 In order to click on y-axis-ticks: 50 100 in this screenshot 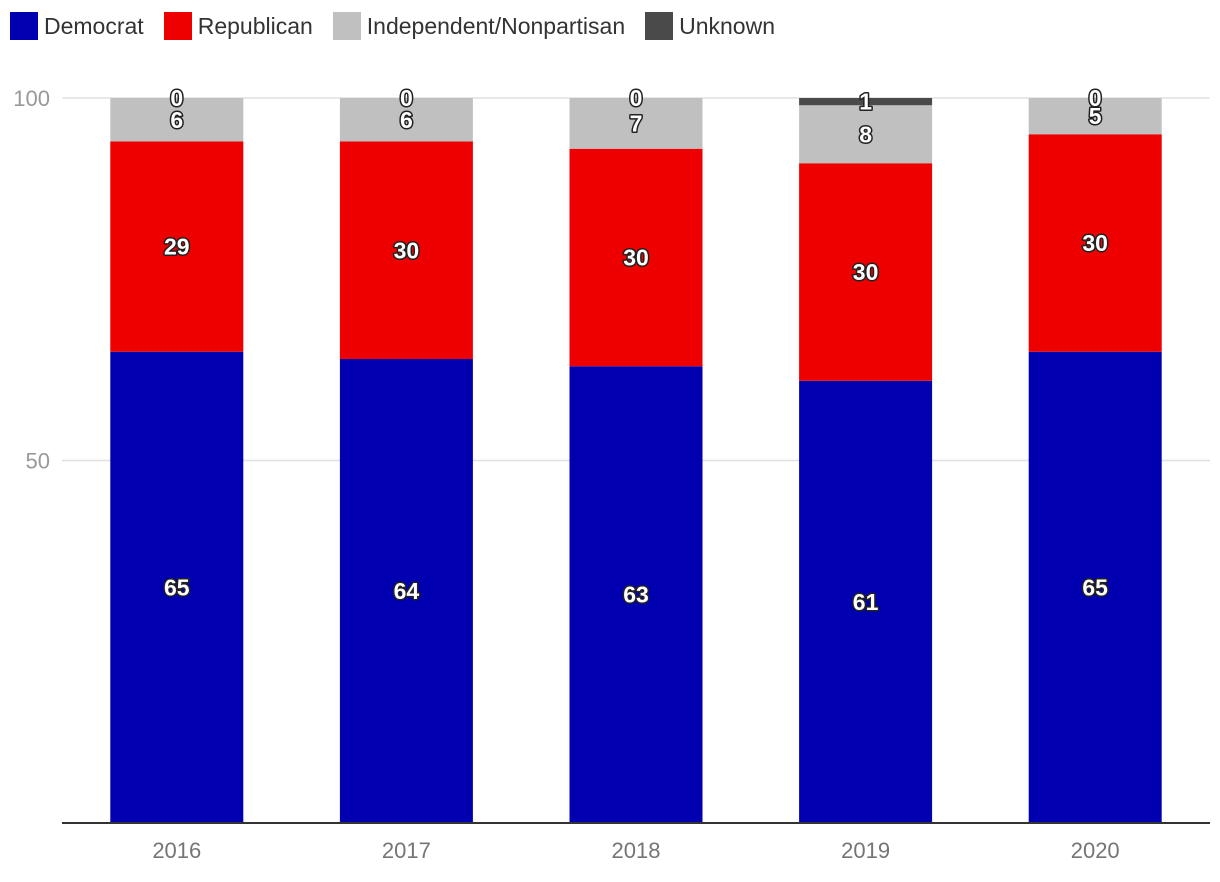, I will do `click(31, 280)`.